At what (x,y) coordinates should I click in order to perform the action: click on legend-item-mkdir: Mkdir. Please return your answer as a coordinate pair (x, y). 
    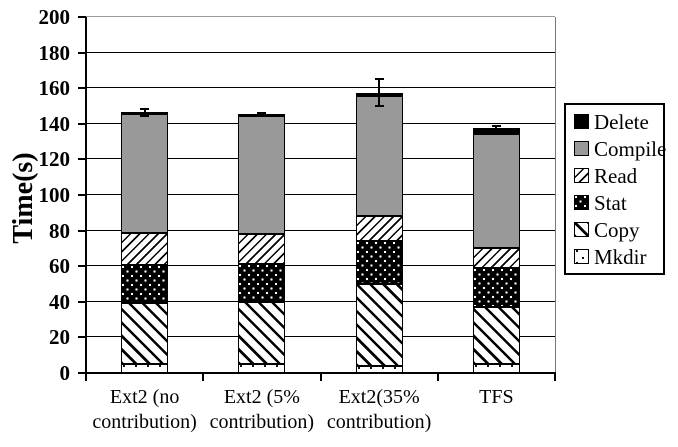
    Looking at the image, I should click on (618, 257).